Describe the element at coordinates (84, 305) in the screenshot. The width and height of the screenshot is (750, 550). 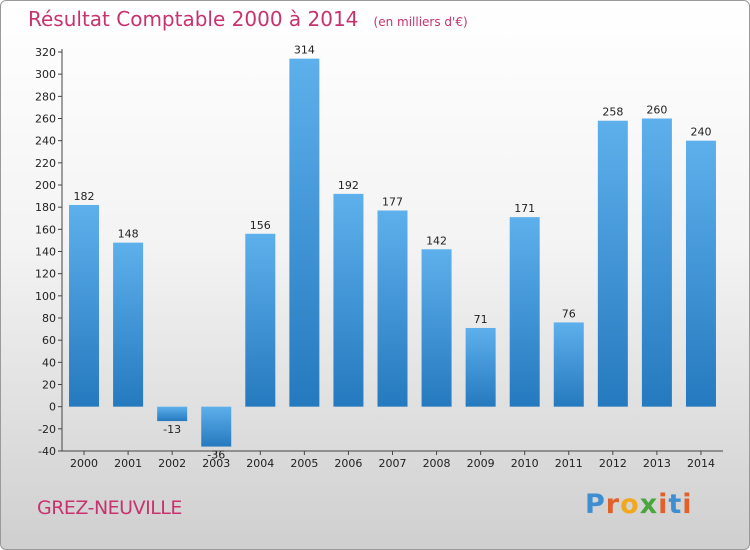
I see `bar-2000` at that location.